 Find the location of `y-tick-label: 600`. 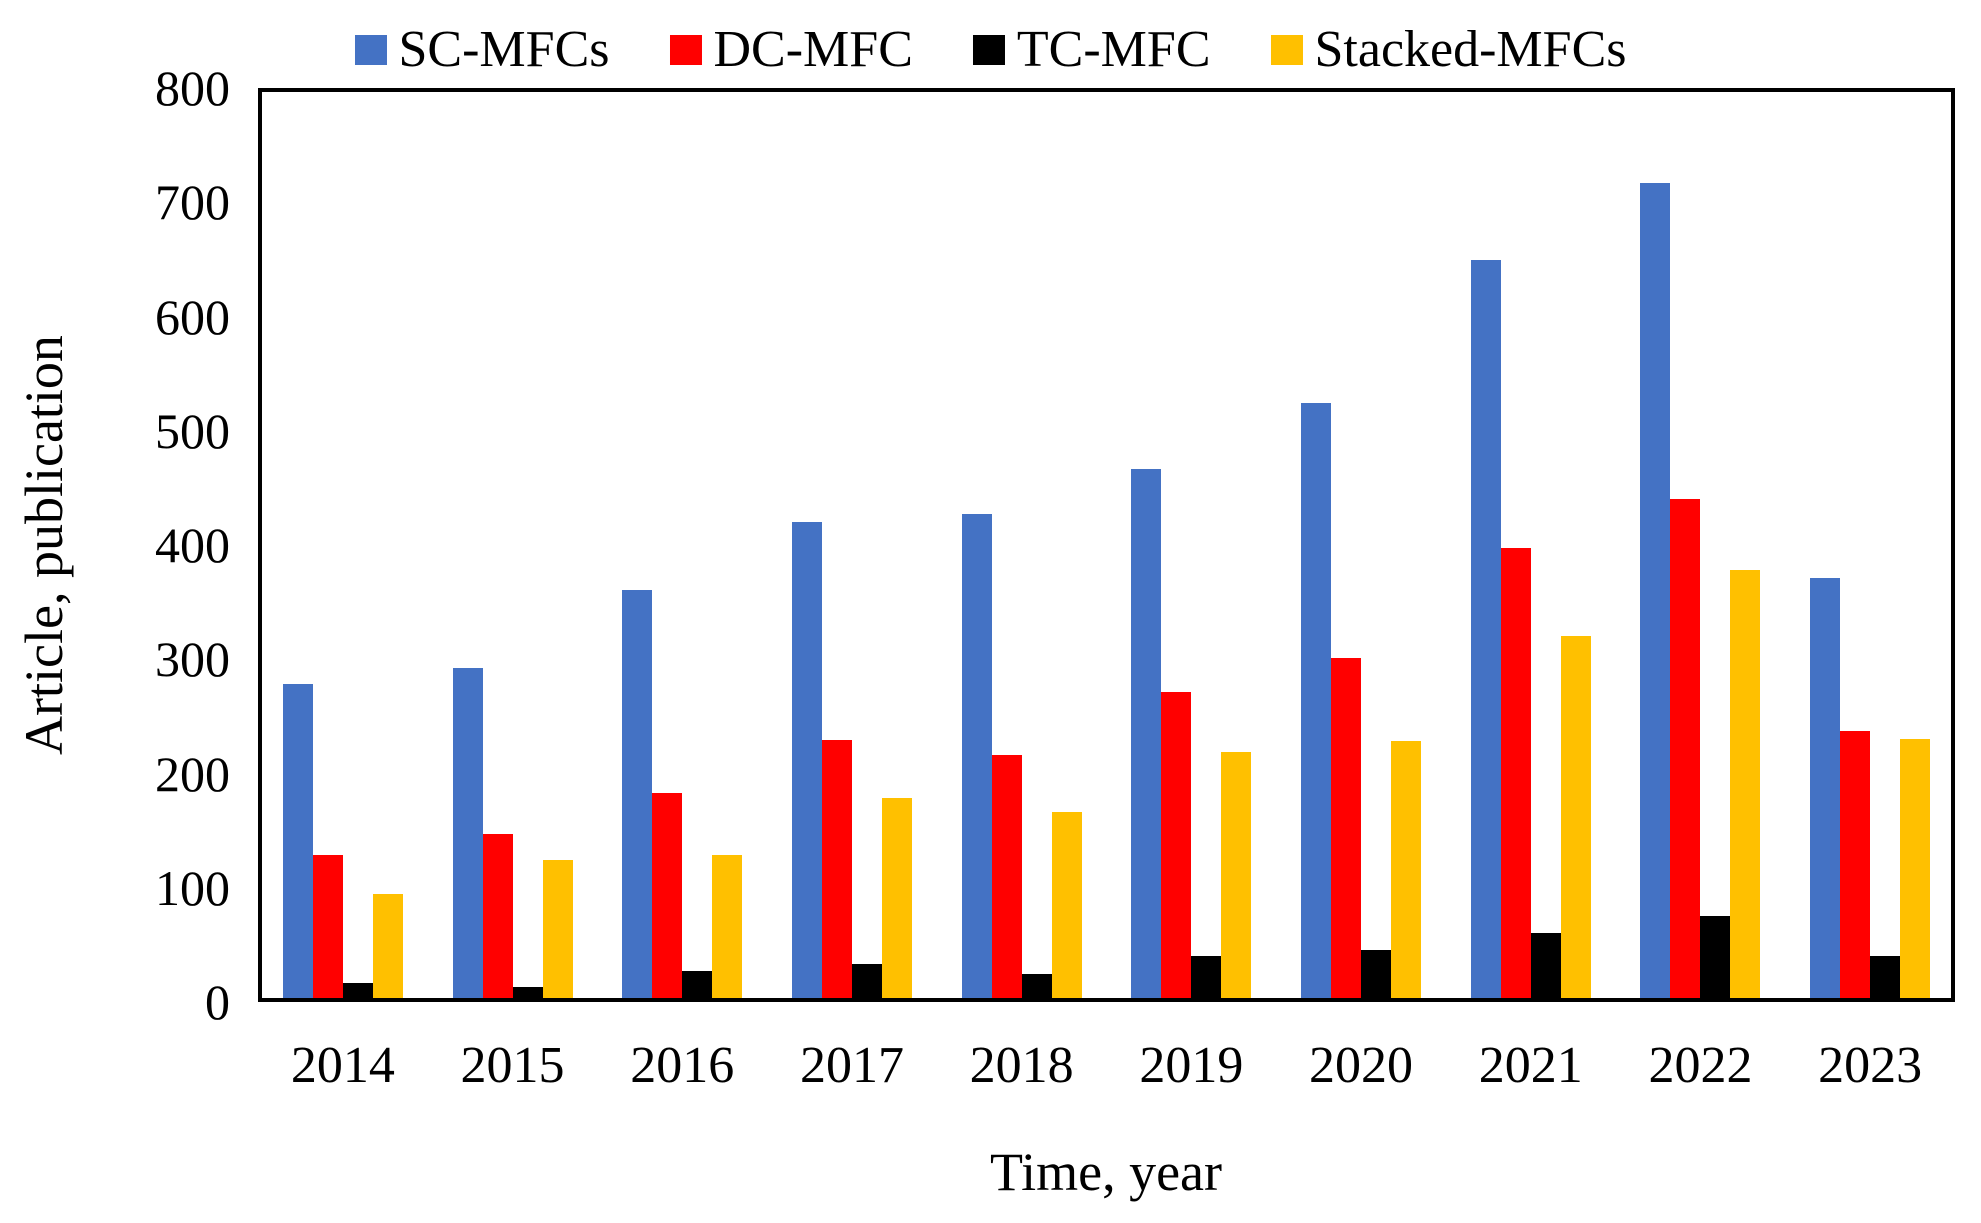

y-tick-label: 600 is located at coordinates (192, 316).